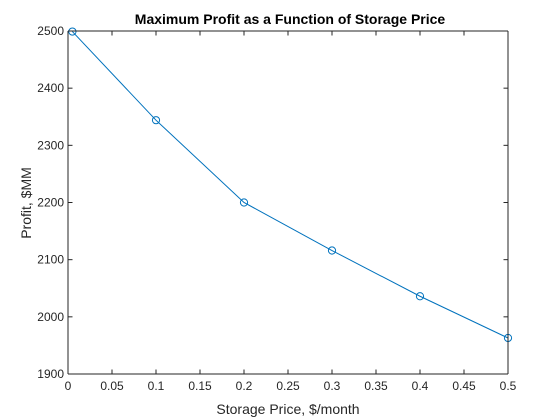 The width and height of the screenshot is (560, 420). I want to click on x-tick-label: 0.05, so click(112, 386).